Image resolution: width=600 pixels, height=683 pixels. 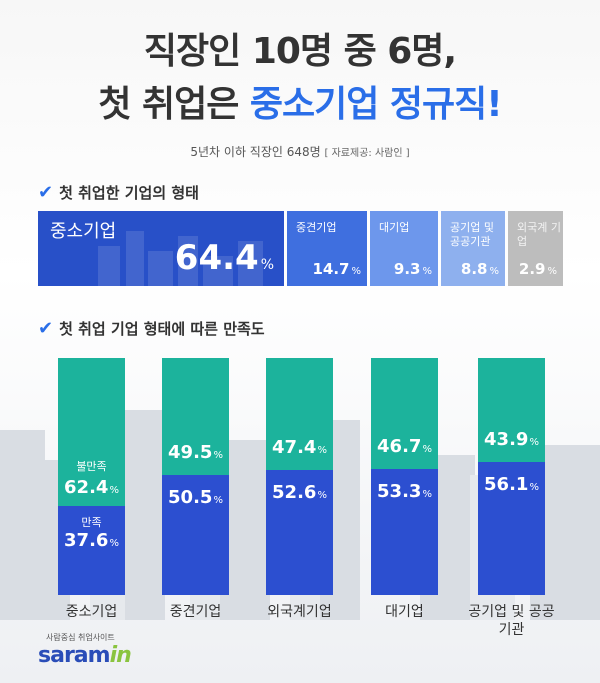 What do you see at coordinates (195, 612) in the screenshot?
I see `category-label-midsize: 중견기업` at bounding box center [195, 612].